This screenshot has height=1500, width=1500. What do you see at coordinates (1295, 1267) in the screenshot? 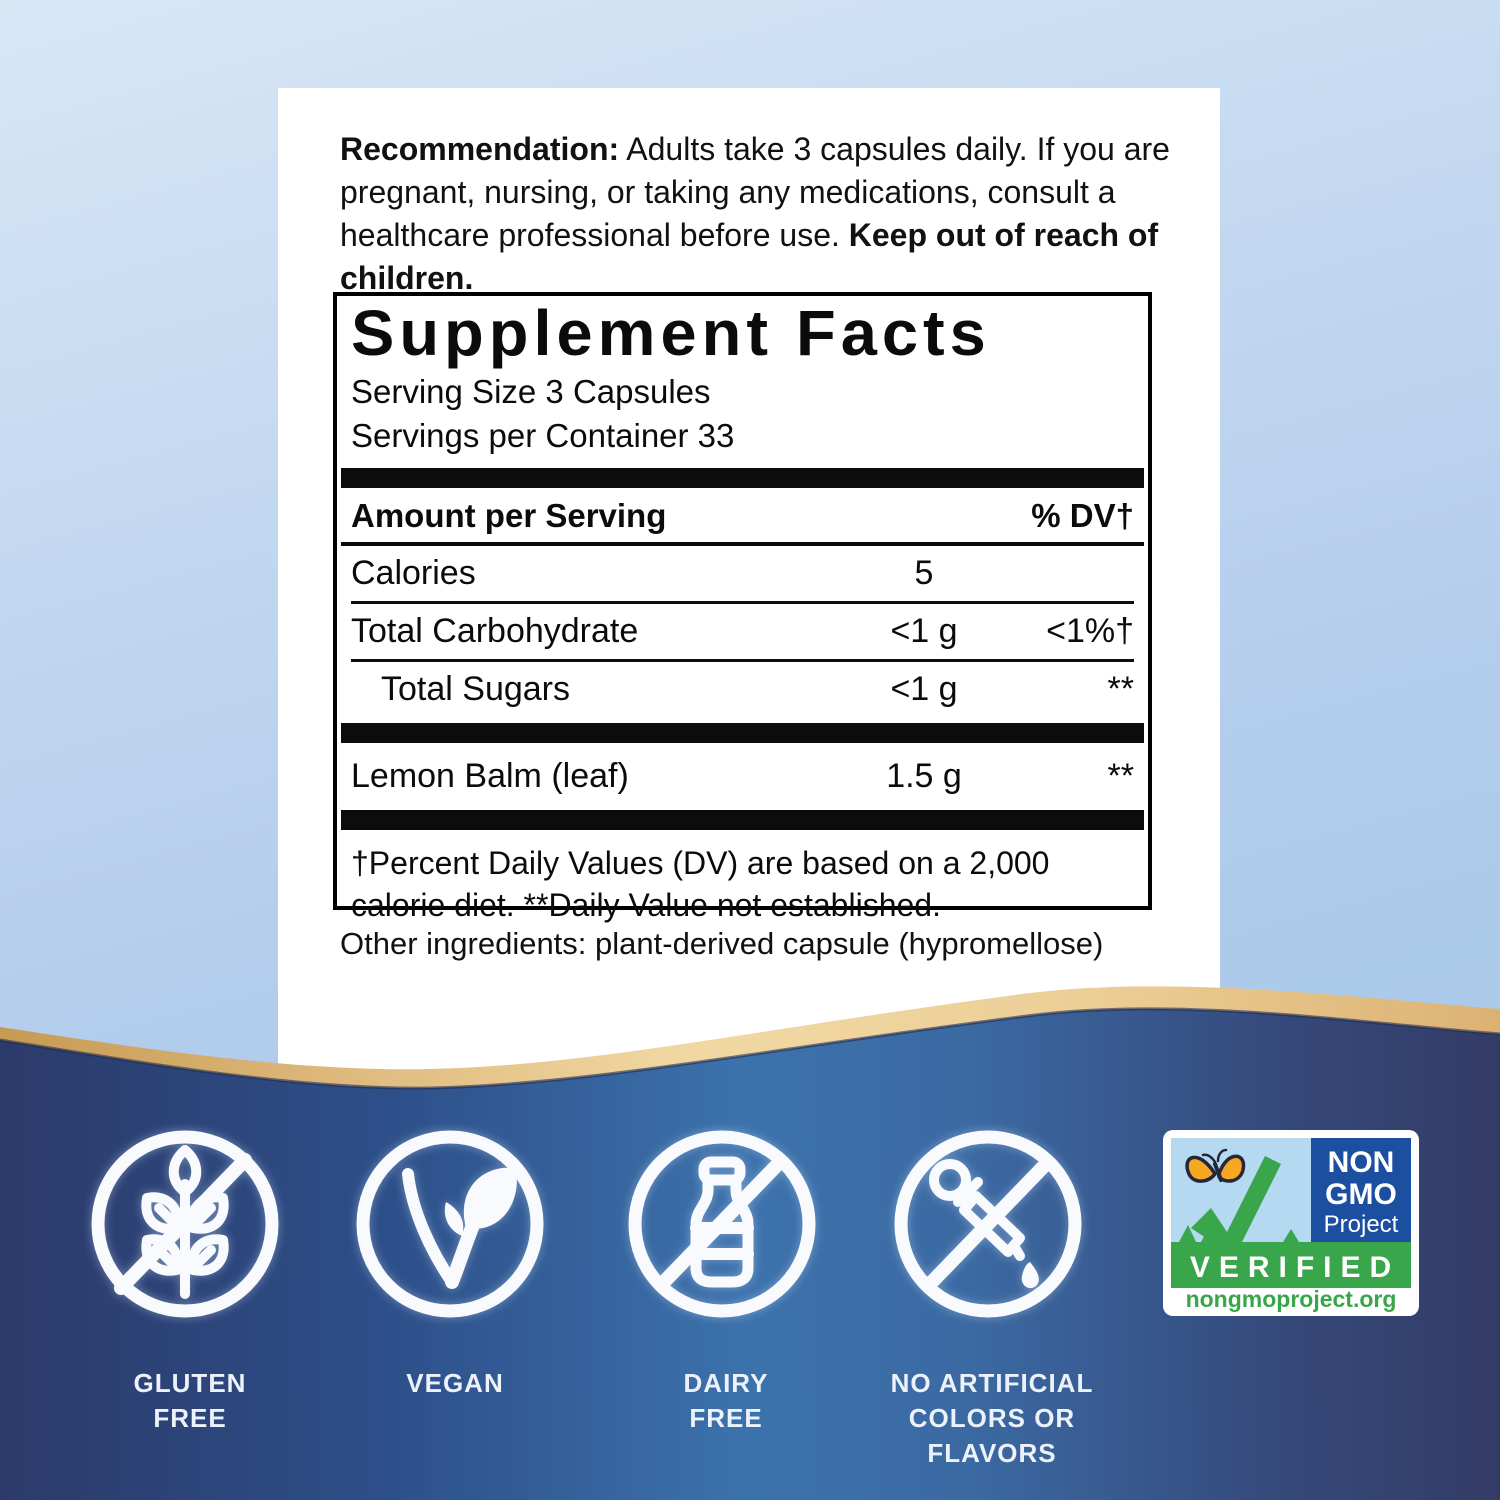
I see `non-gmo-verified: VERIFIED` at bounding box center [1295, 1267].